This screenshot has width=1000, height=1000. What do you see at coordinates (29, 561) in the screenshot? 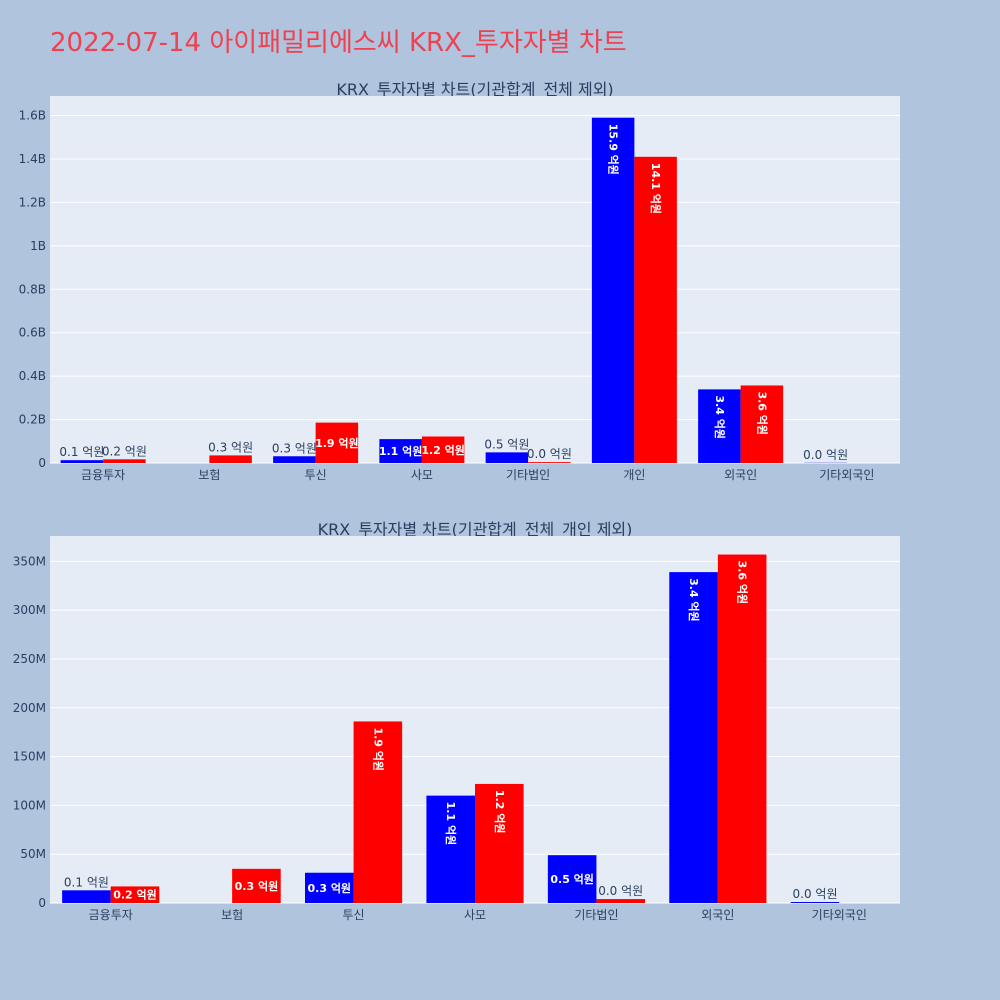
I see `y-tick-label: 350M` at bounding box center [29, 561].